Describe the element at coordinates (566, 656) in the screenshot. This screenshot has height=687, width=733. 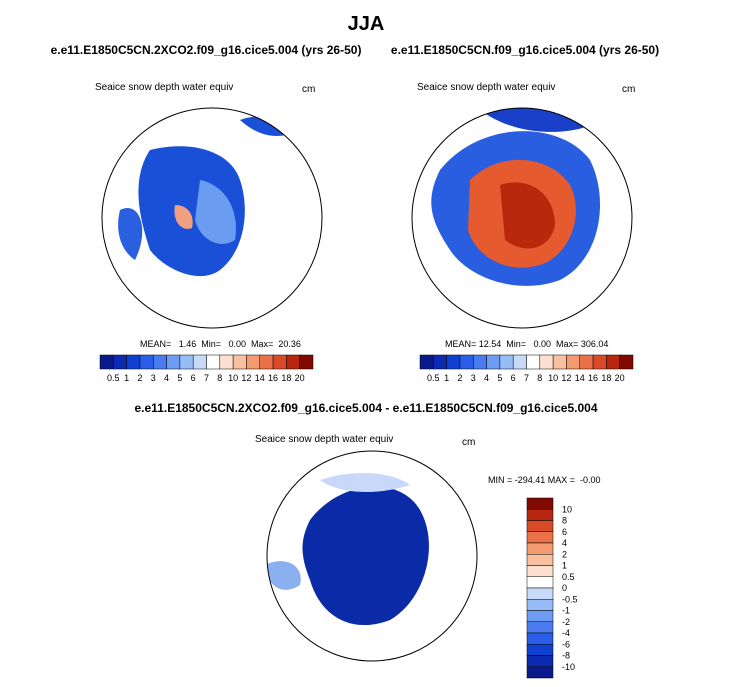
I see `colorbar-label: -8` at that location.